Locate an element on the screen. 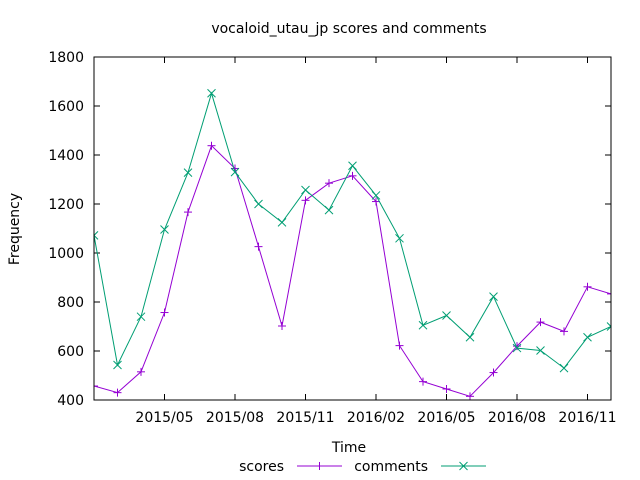  x-tick-label: 2016/05 is located at coordinates (446, 418).